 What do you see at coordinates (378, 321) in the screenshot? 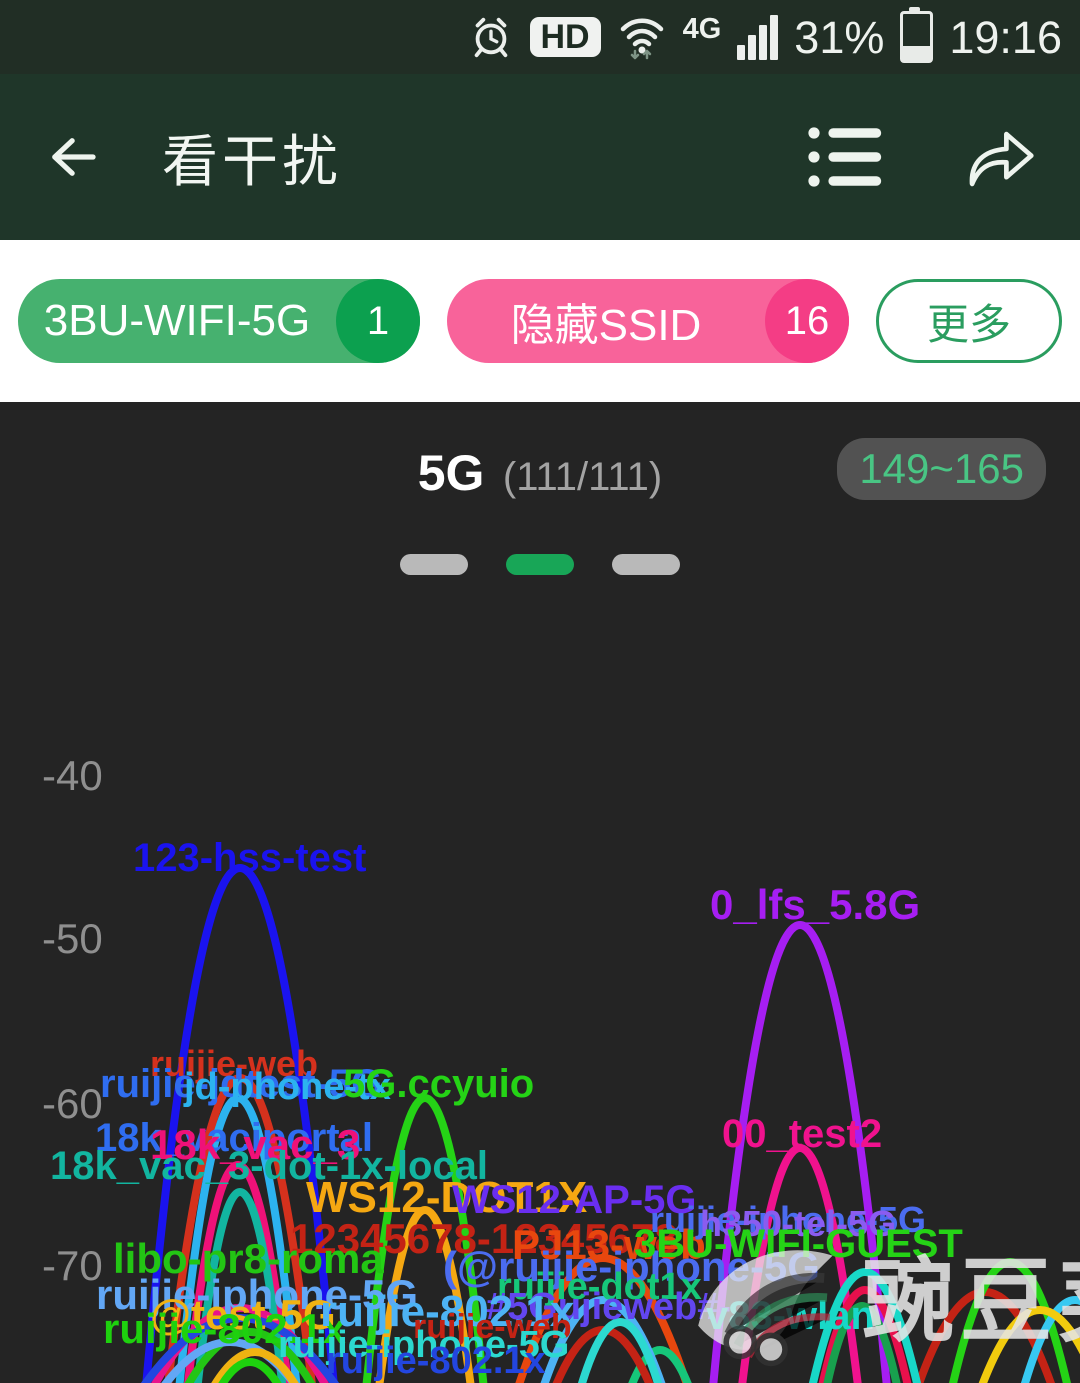
I see `ssid-count-badge: 1` at bounding box center [378, 321].